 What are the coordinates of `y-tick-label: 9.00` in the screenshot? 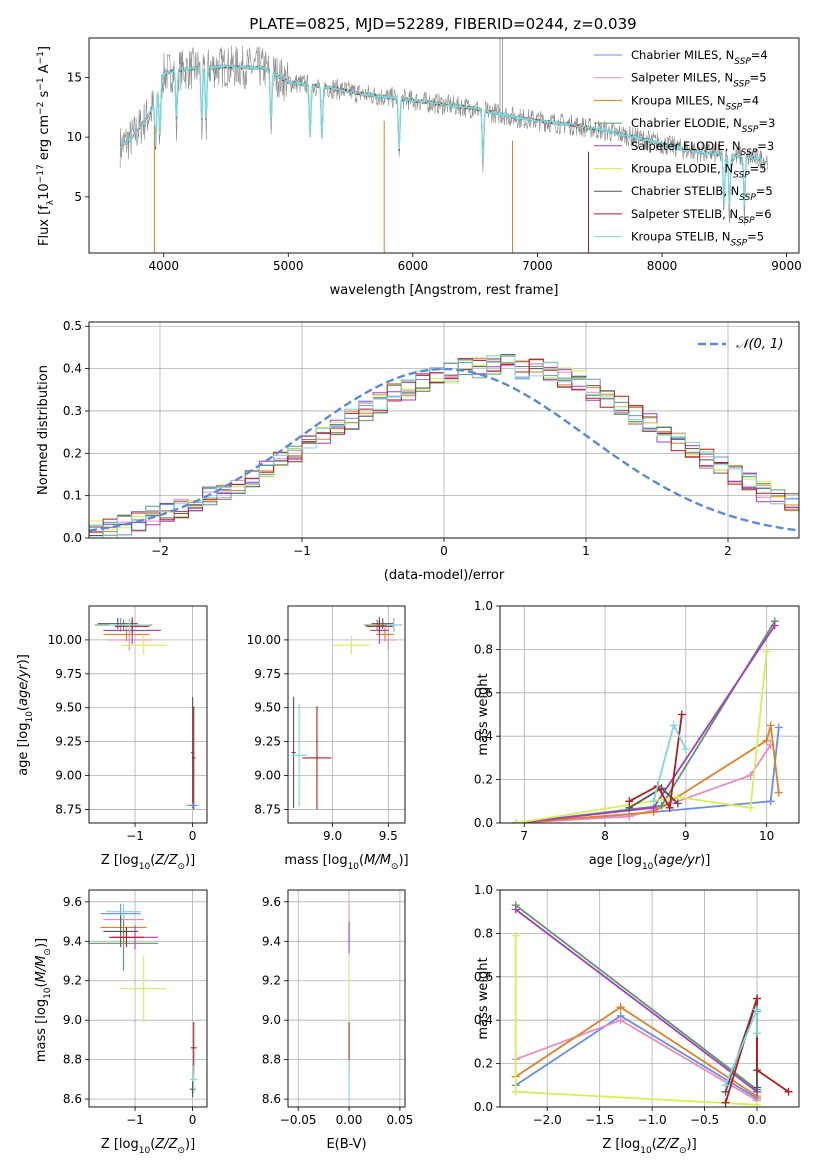 It's located at (267, 776).